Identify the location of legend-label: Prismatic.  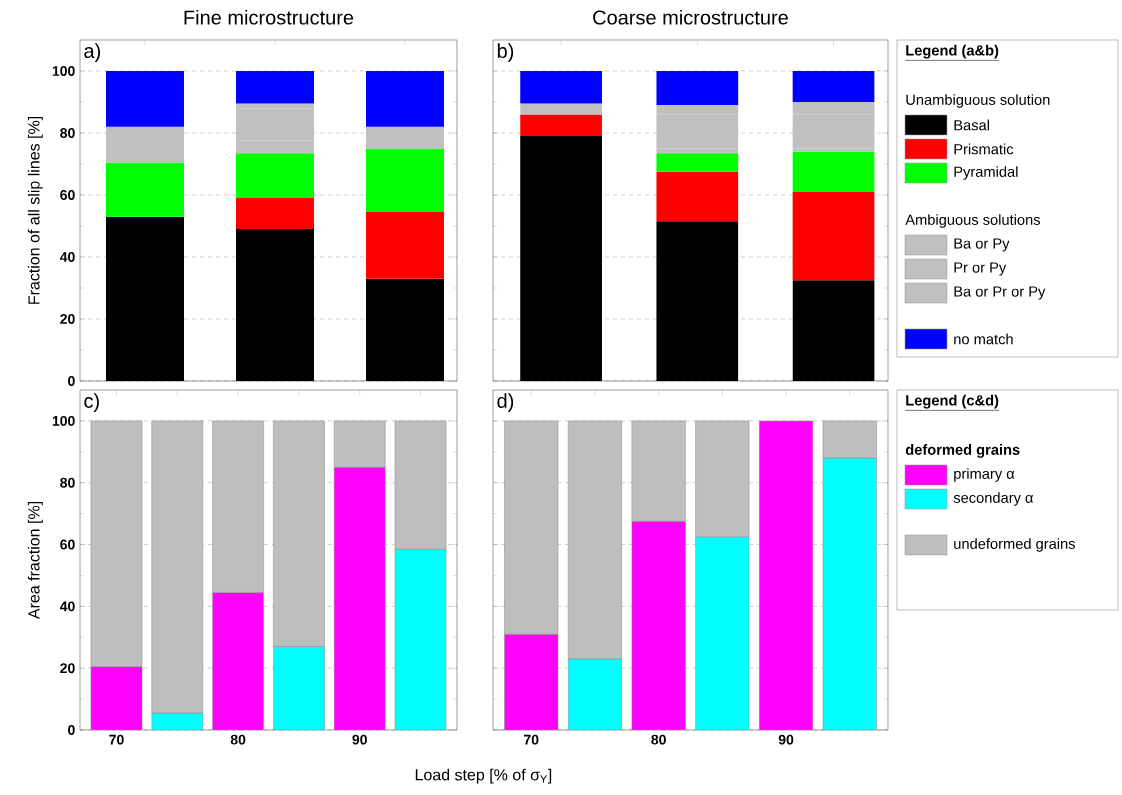
(984, 149).